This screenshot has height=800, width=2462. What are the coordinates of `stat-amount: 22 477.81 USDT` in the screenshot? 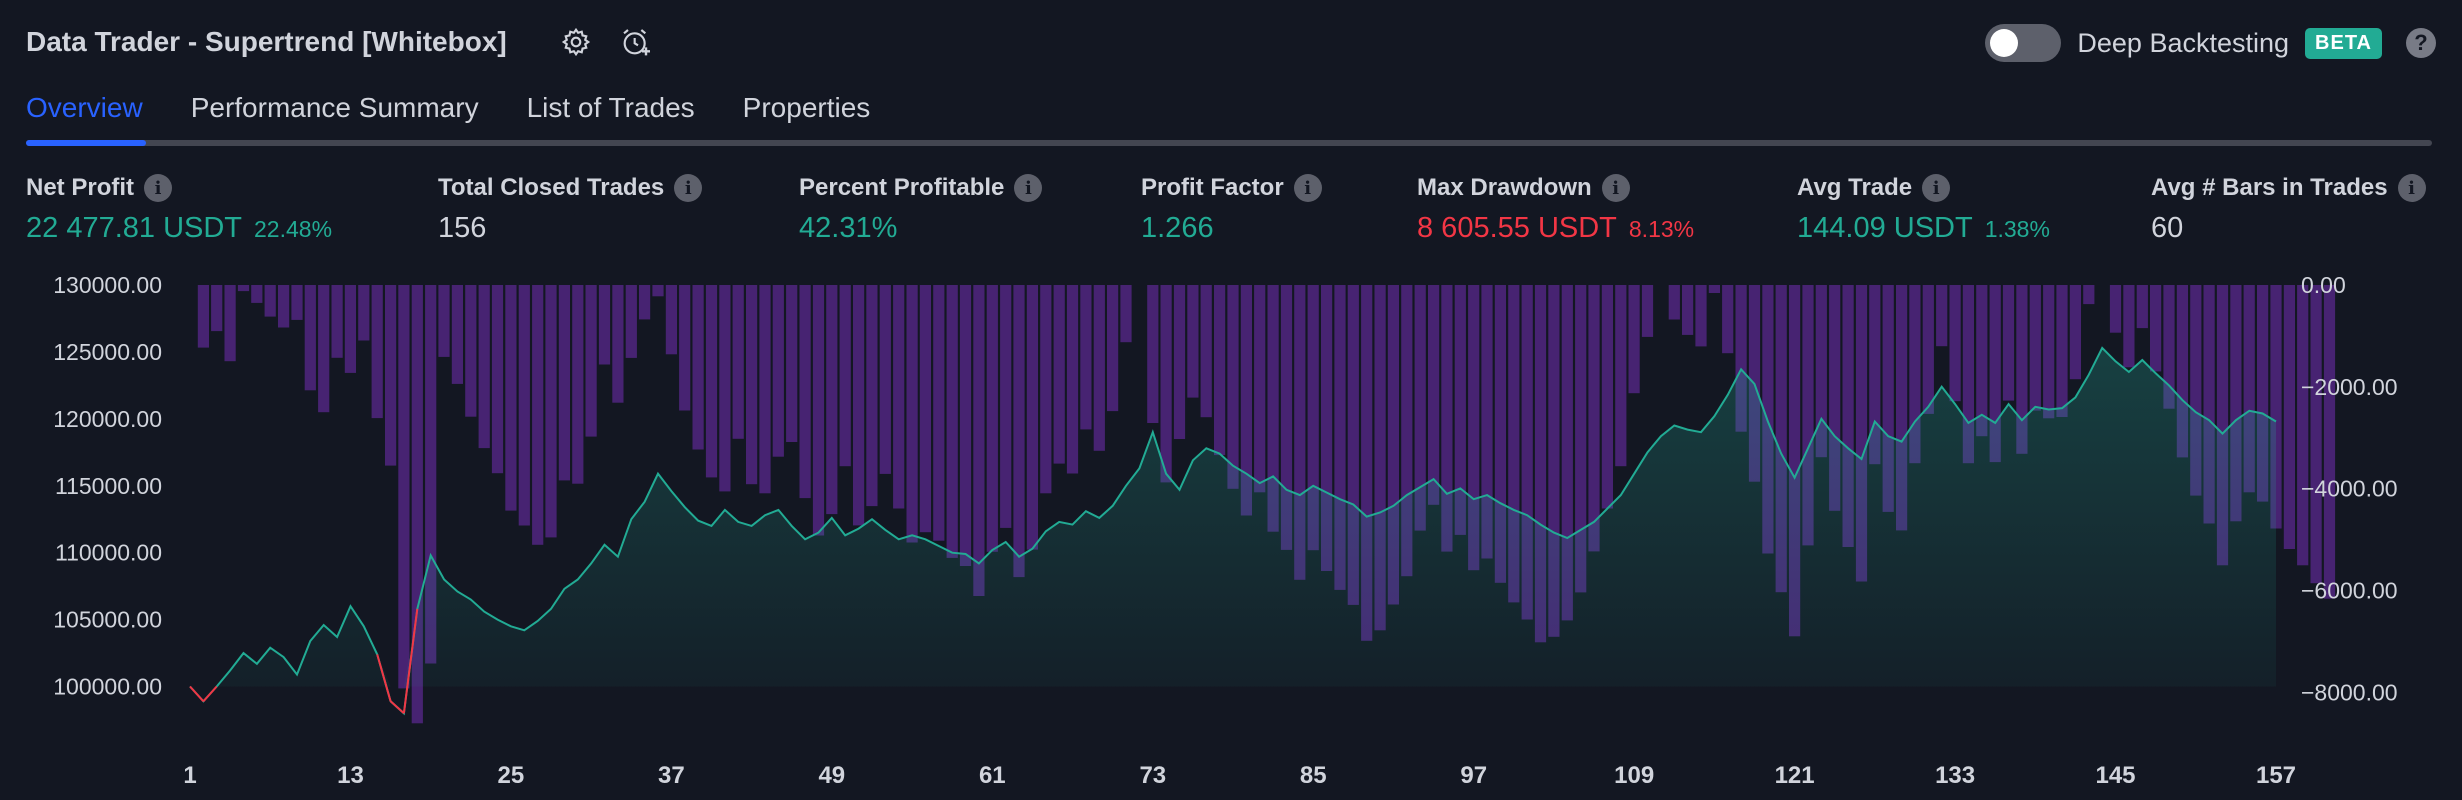 It's located at (134, 228).